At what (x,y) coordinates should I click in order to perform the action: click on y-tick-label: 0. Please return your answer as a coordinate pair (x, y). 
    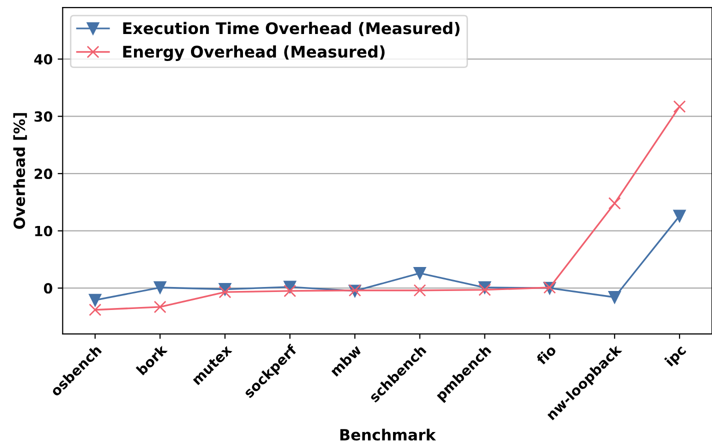
    Looking at the image, I should click on (48, 288).